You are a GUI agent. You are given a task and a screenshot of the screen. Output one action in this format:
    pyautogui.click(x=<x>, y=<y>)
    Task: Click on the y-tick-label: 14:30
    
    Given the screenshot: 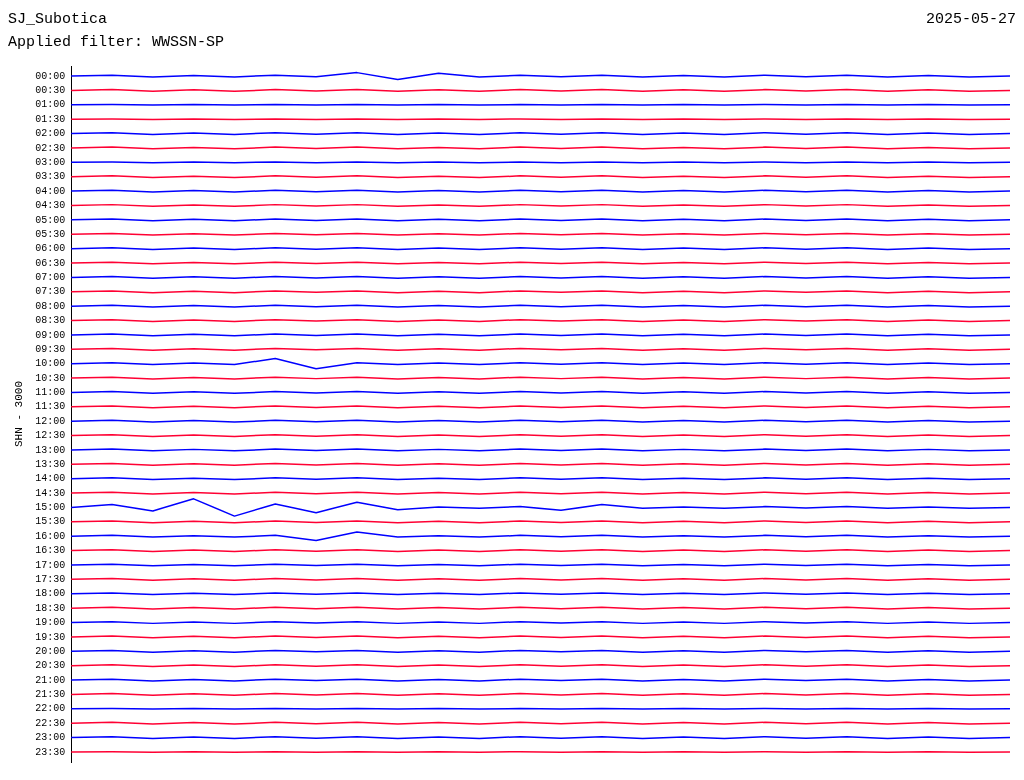 What is the action you would take?
    pyautogui.click(x=50, y=493)
    